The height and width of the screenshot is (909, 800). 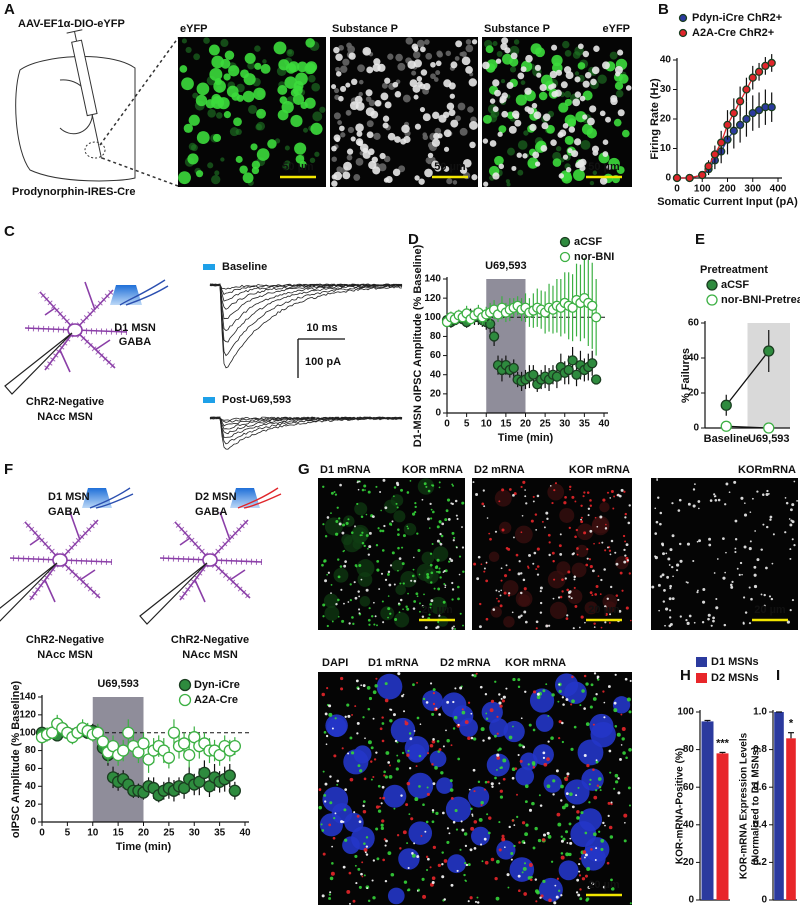 I want to click on shaded-label: U69,593, so click(x=118, y=684).